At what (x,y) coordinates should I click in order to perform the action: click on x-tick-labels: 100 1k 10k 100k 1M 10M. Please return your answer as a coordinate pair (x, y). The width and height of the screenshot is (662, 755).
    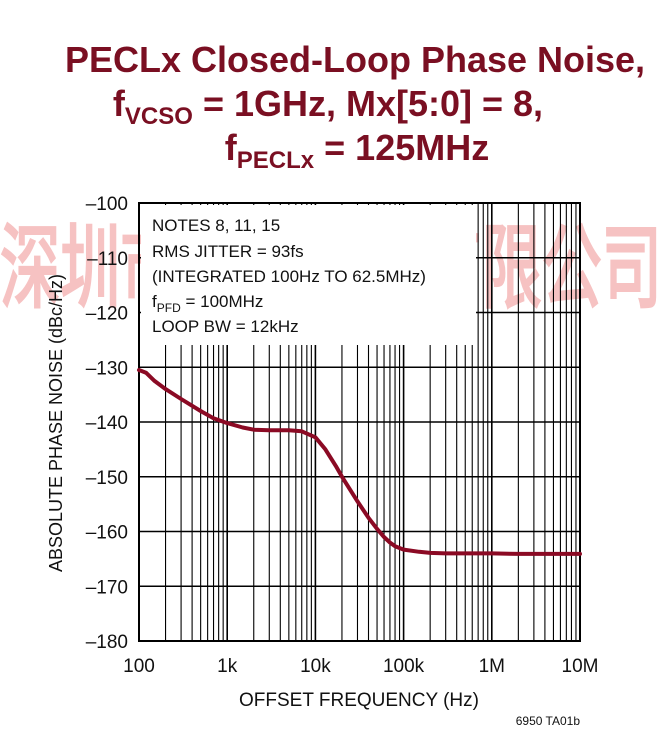
    Looking at the image, I should click on (360, 666).